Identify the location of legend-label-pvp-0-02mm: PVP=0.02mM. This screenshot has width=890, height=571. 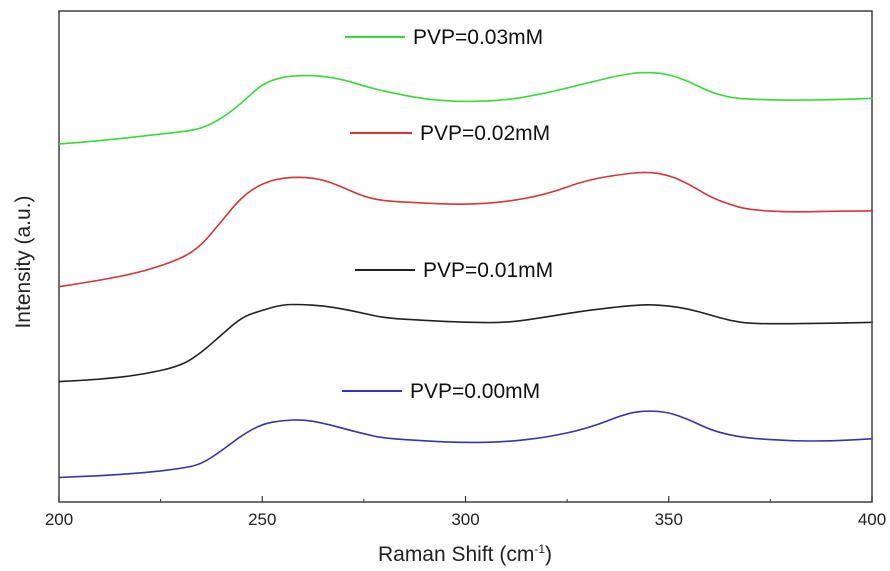
(485, 133).